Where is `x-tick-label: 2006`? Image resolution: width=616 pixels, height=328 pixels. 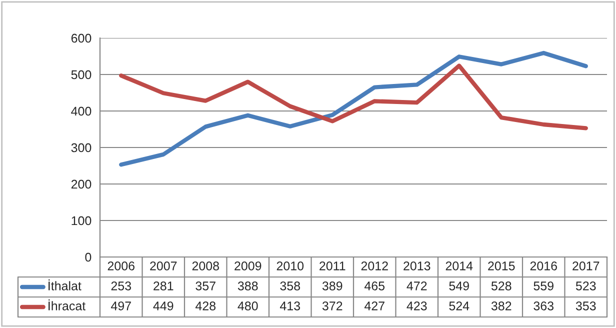 x-tick-label: 2006 is located at coordinates (121, 266).